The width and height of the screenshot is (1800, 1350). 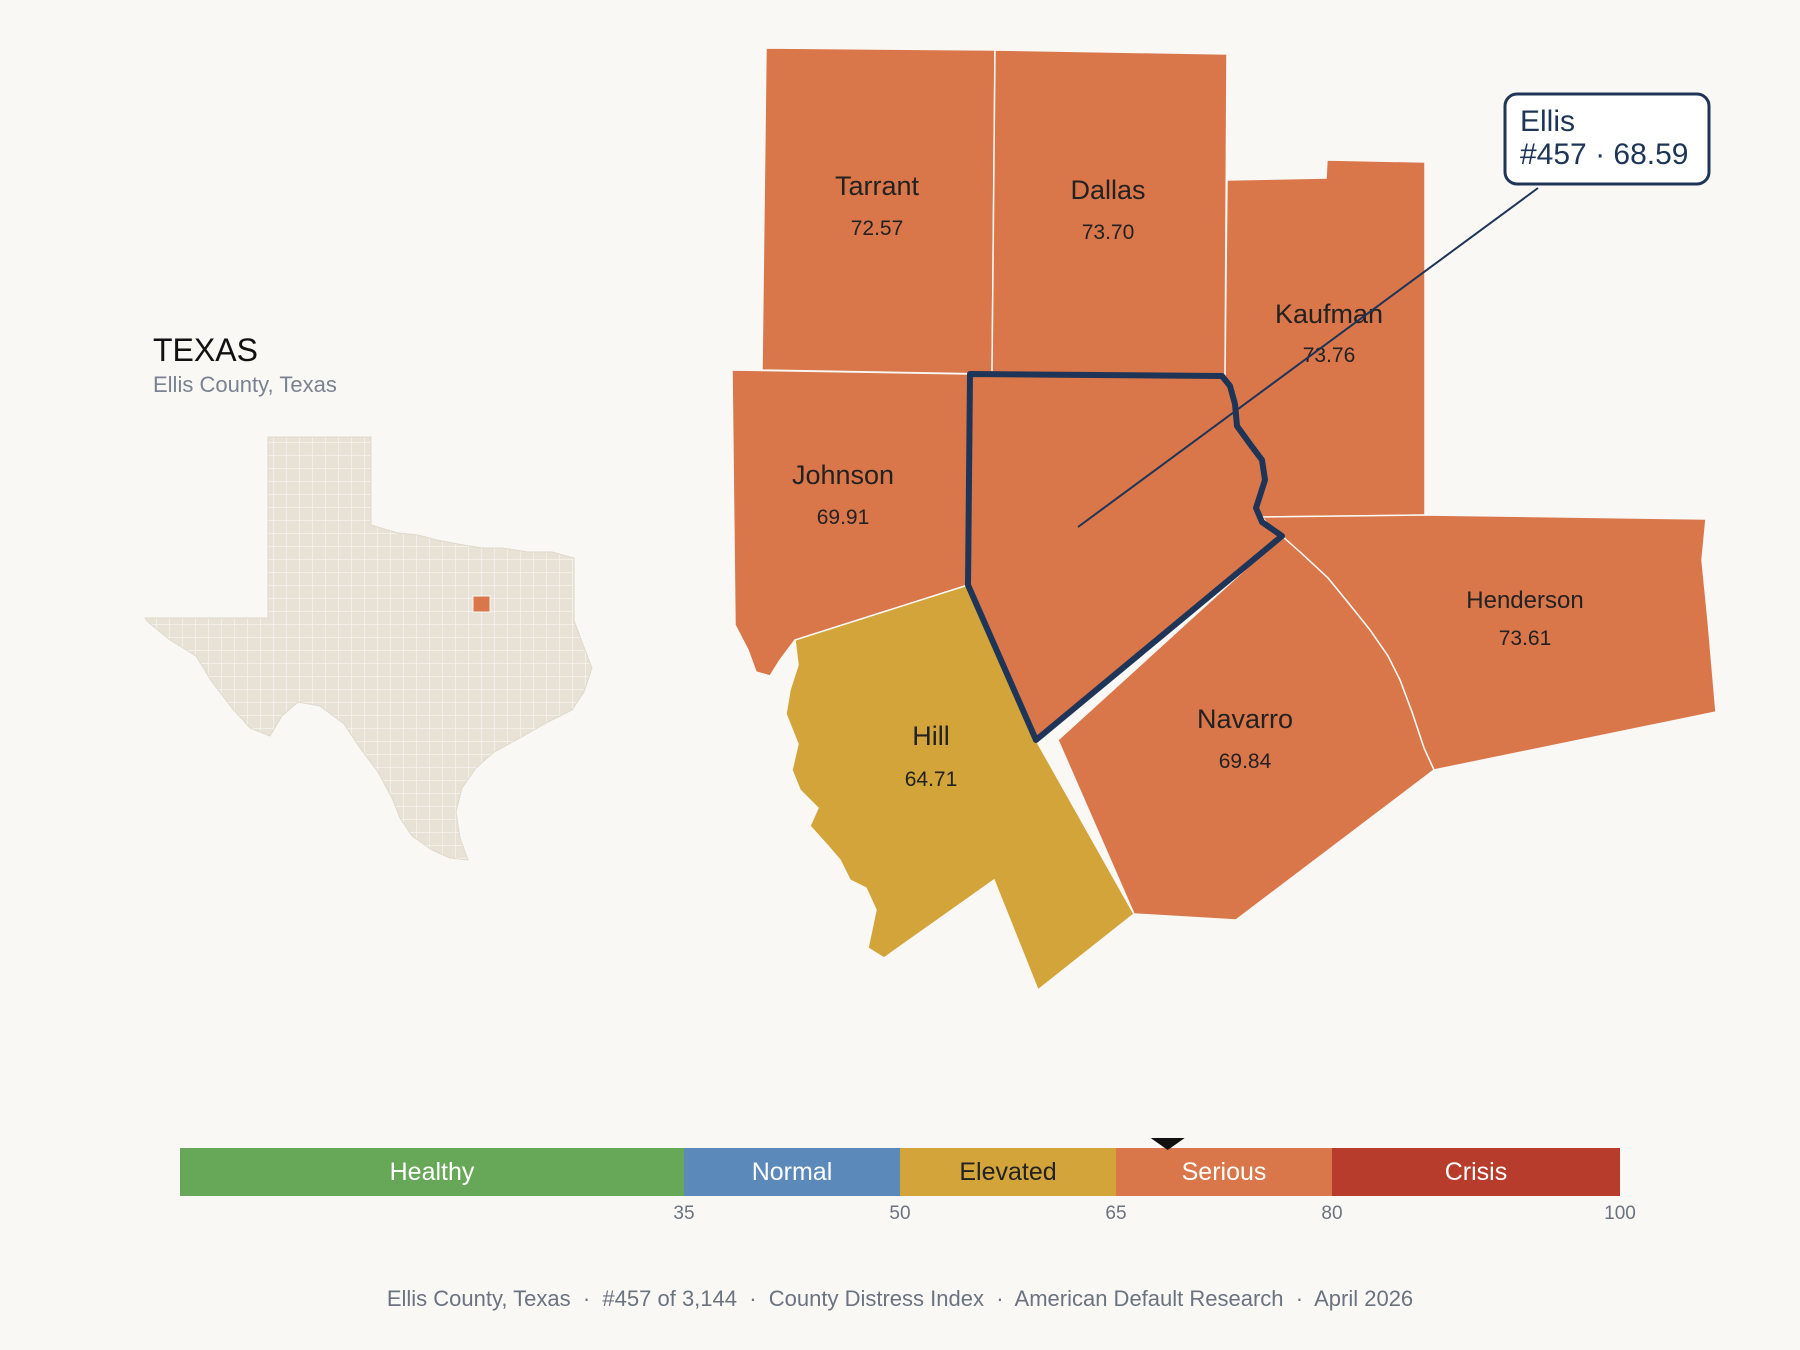 I want to click on legend-marker-triangle, so click(x=1167, y=1144).